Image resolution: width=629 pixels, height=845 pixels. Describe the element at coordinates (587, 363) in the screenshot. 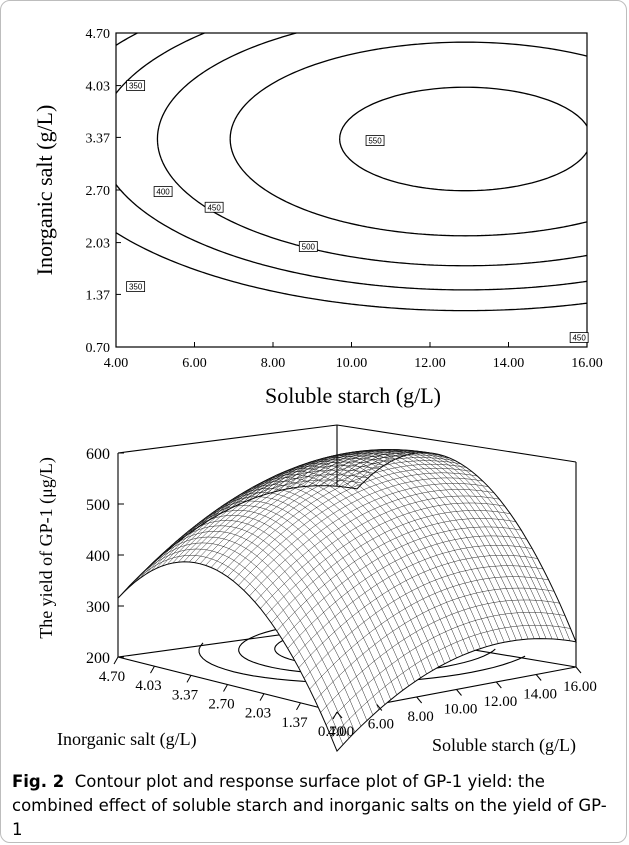

I see `contour-x-tick-label: 16.00` at that location.